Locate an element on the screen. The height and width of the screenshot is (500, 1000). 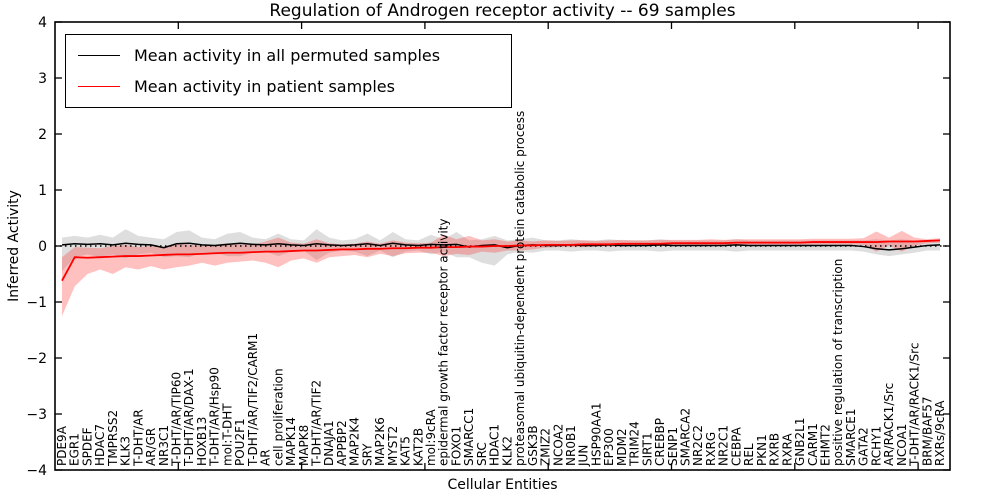
y-tick-label: −1 is located at coordinates (36, 303).